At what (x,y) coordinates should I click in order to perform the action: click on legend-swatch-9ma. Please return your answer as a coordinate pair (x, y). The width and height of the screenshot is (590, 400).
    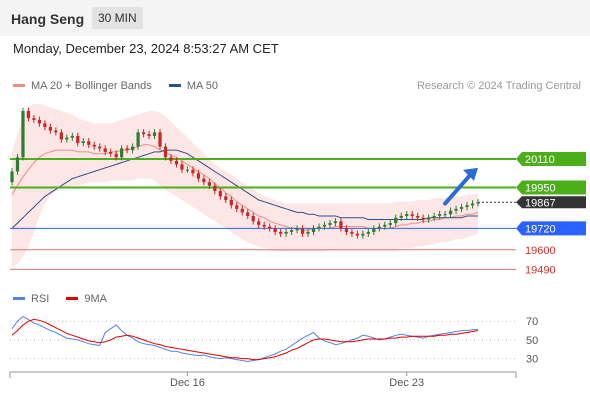
    Looking at the image, I should click on (72, 298).